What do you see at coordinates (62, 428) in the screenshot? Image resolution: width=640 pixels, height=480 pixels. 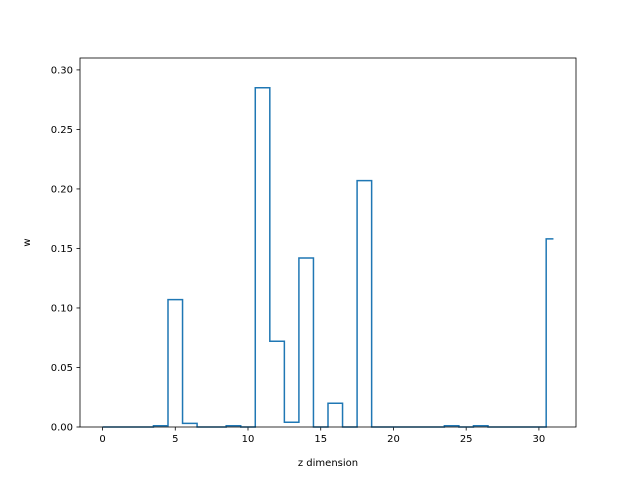 I see `y-tick-label: 0.00` at bounding box center [62, 428].